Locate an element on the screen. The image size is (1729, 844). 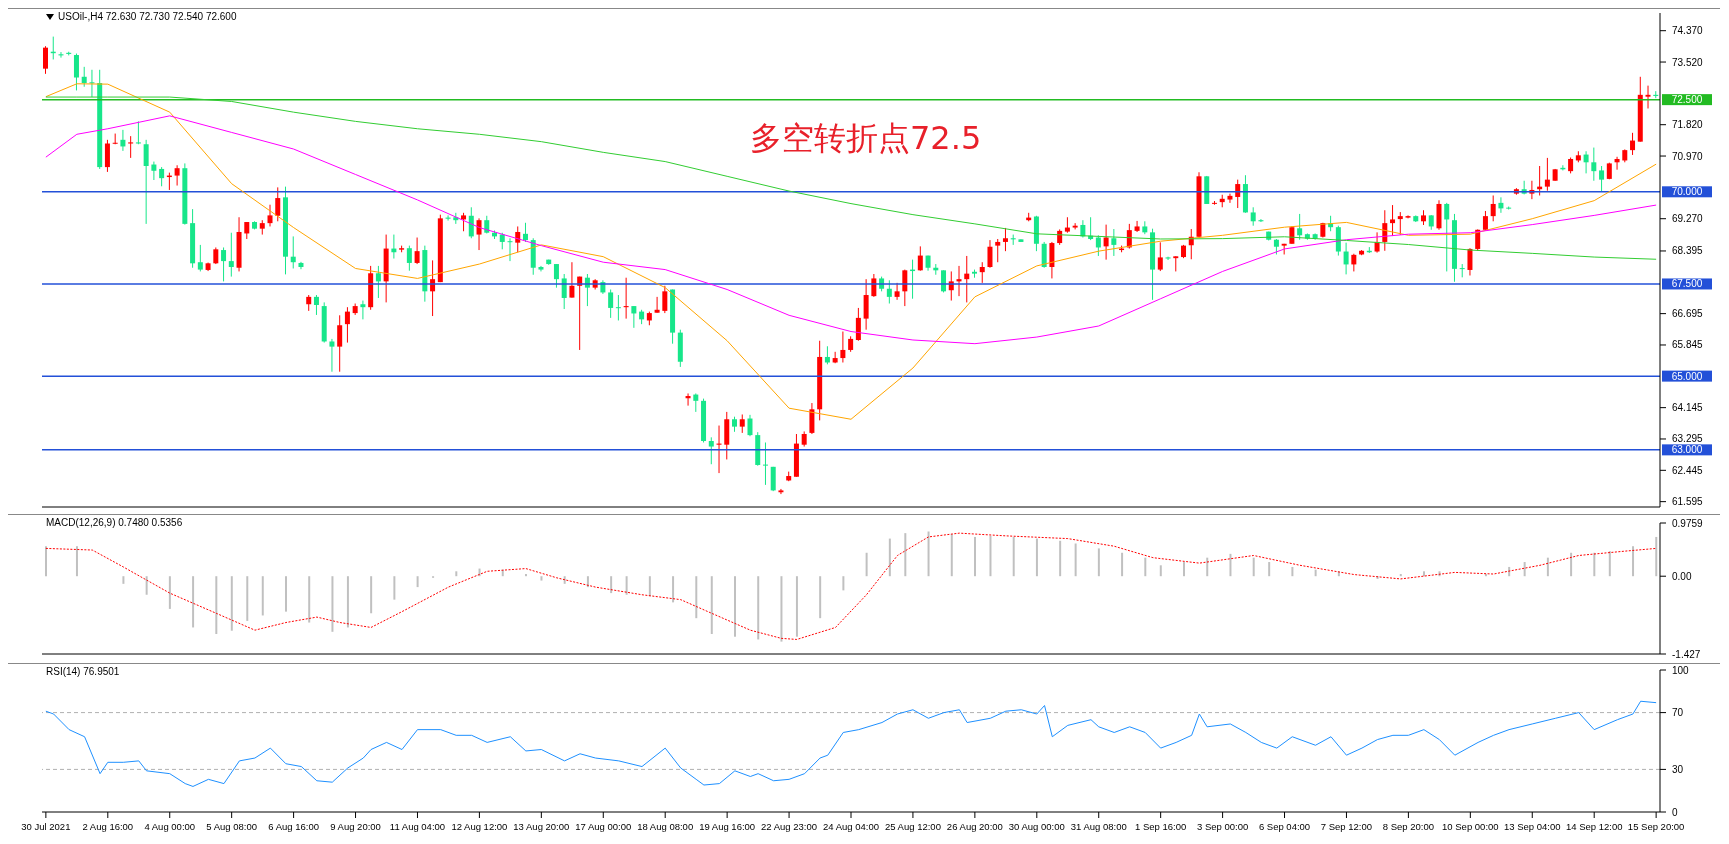
x-tick-label: 17 Aug 00:00 is located at coordinates (603, 826).